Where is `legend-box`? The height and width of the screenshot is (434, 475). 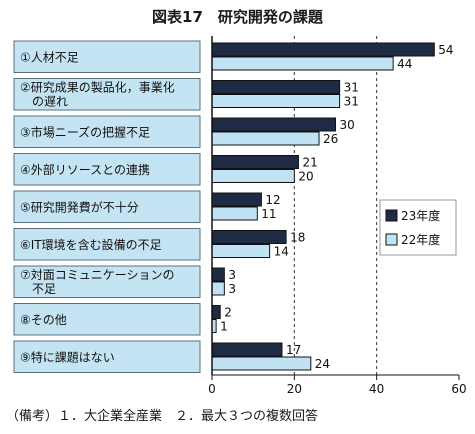
legend-box is located at coordinates (418, 227).